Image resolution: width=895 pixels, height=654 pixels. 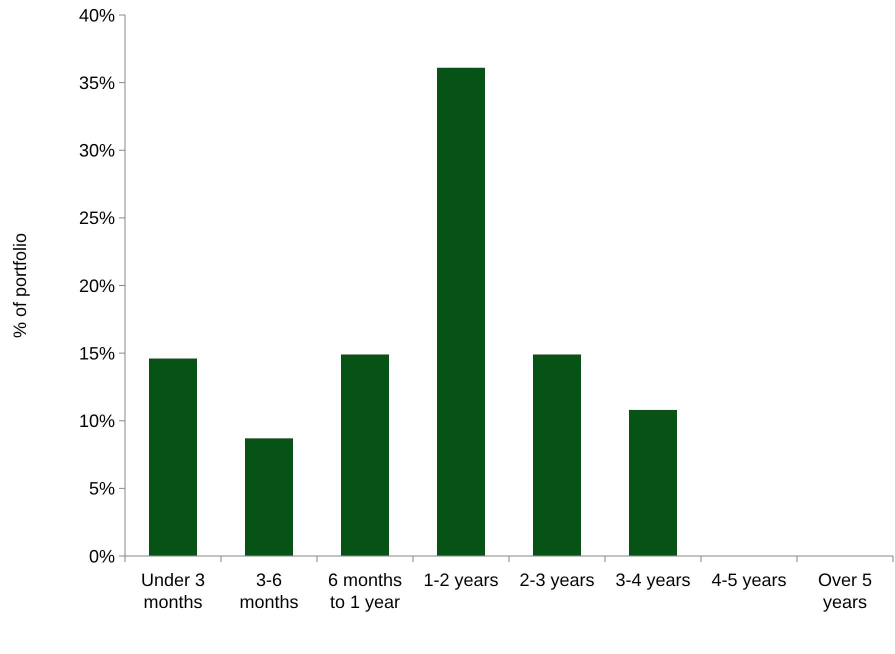 I want to click on y-tick-label: 40%, so click(x=96, y=15).